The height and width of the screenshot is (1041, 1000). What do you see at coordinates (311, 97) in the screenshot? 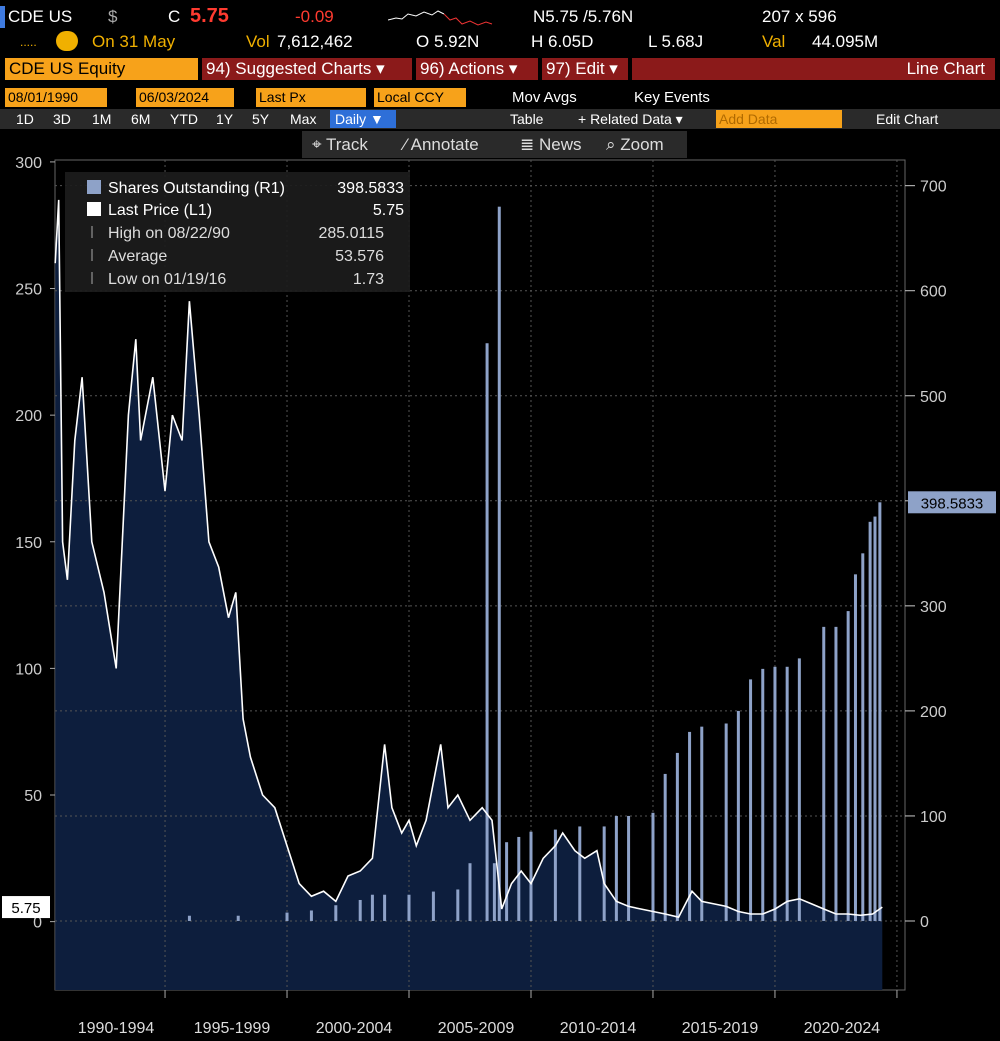
I see `field: Last Px` at bounding box center [311, 97].